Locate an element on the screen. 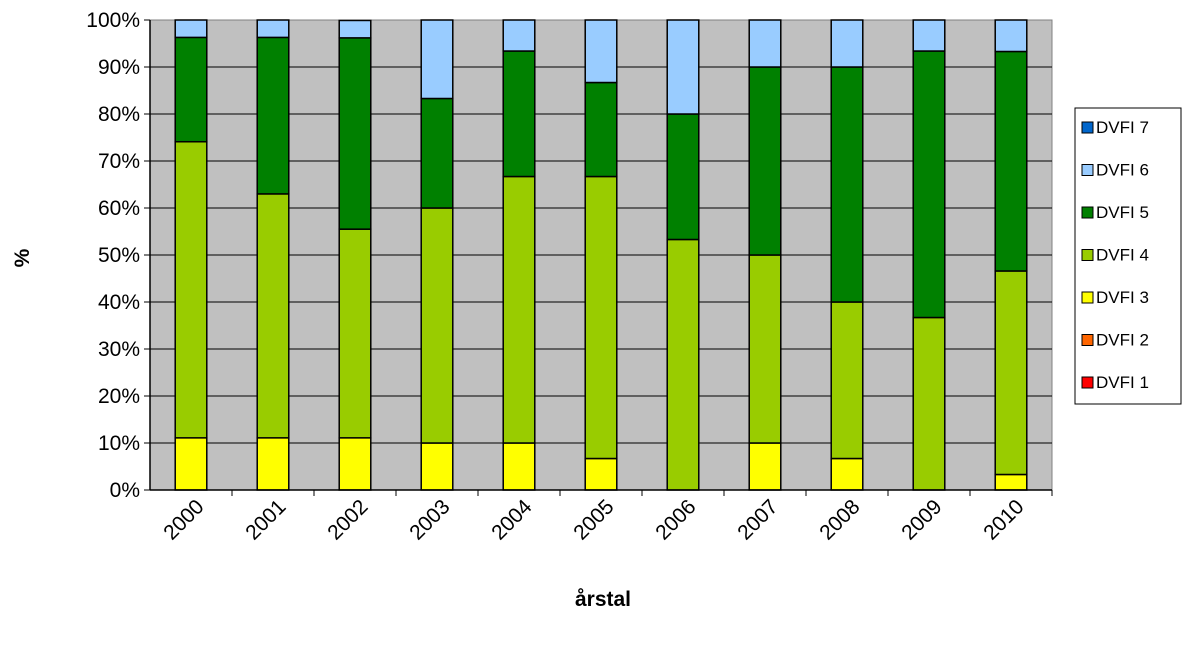  x-tick-label: 2005 is located at coordinates (593, 519).